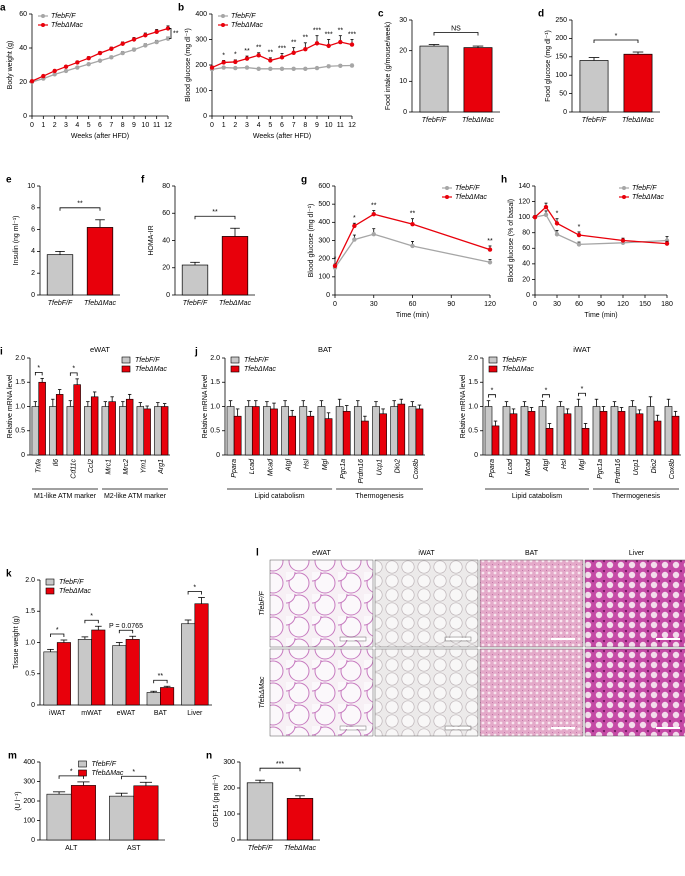 Image resolution: width=685 pixels, height=876 pixels. Describe the element at coordinates (9, 180) in the screenshot. I see `panel-letter: e` at that location.